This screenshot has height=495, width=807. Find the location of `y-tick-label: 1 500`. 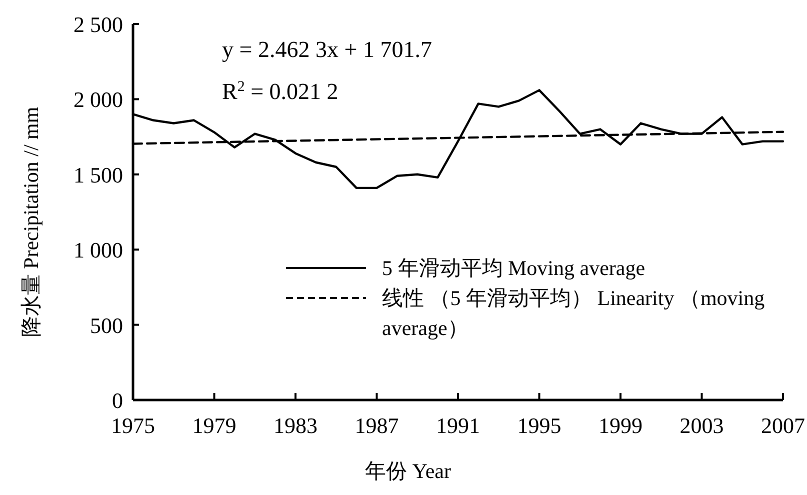

y-tick-label: 1 500 is located at coordinates (98, 175).